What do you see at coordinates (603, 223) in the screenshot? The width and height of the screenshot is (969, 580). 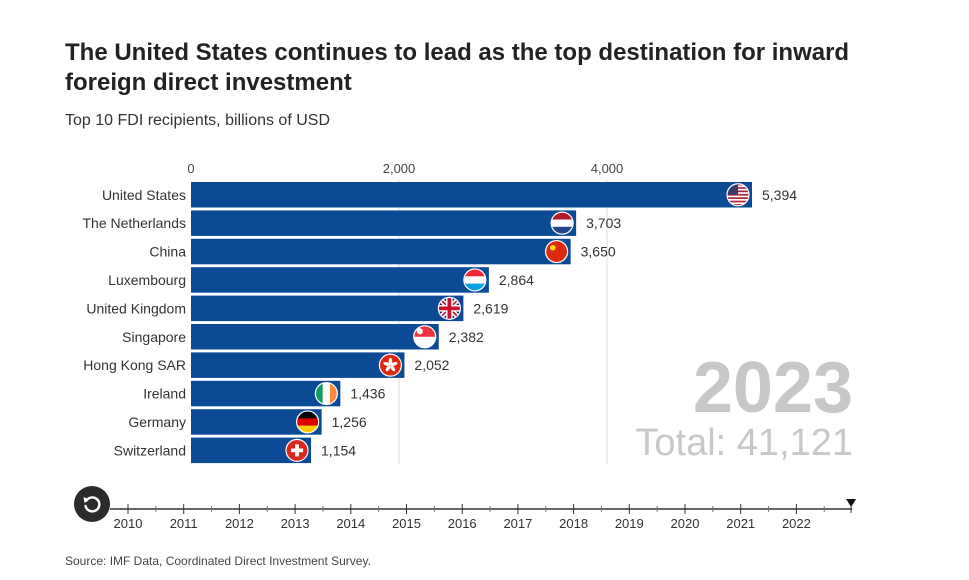 I see `value-label: 3,703` at bounding box center [603, 223].